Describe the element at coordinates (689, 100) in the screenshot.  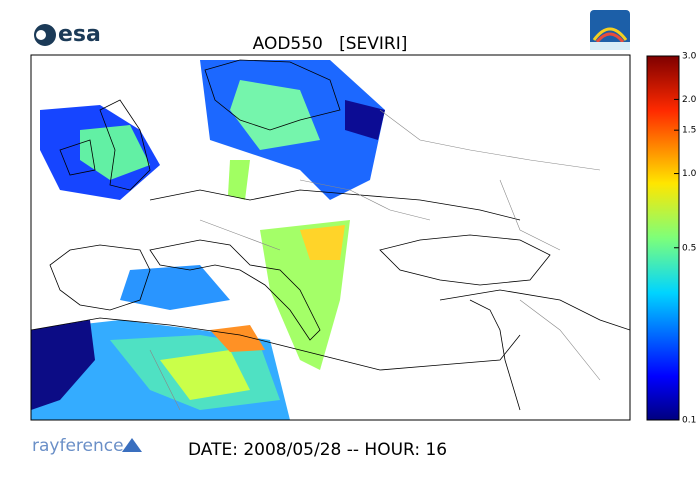
I see `colorbar-tick-label: 2.0` at that location.